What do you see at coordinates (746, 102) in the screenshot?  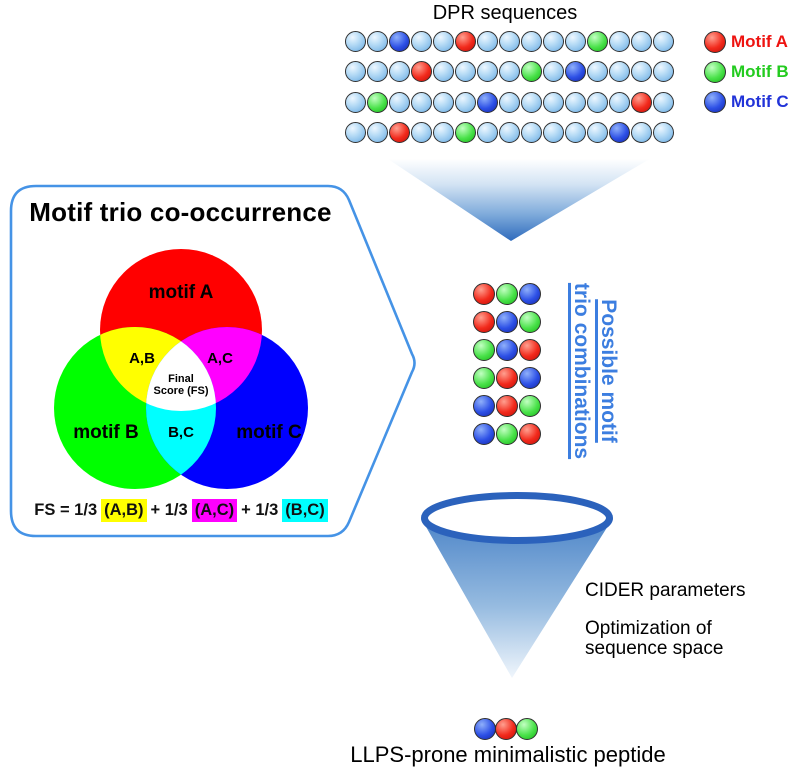 I see `legend-item-motif-c: Motif C` at bounding box center [746, 102].